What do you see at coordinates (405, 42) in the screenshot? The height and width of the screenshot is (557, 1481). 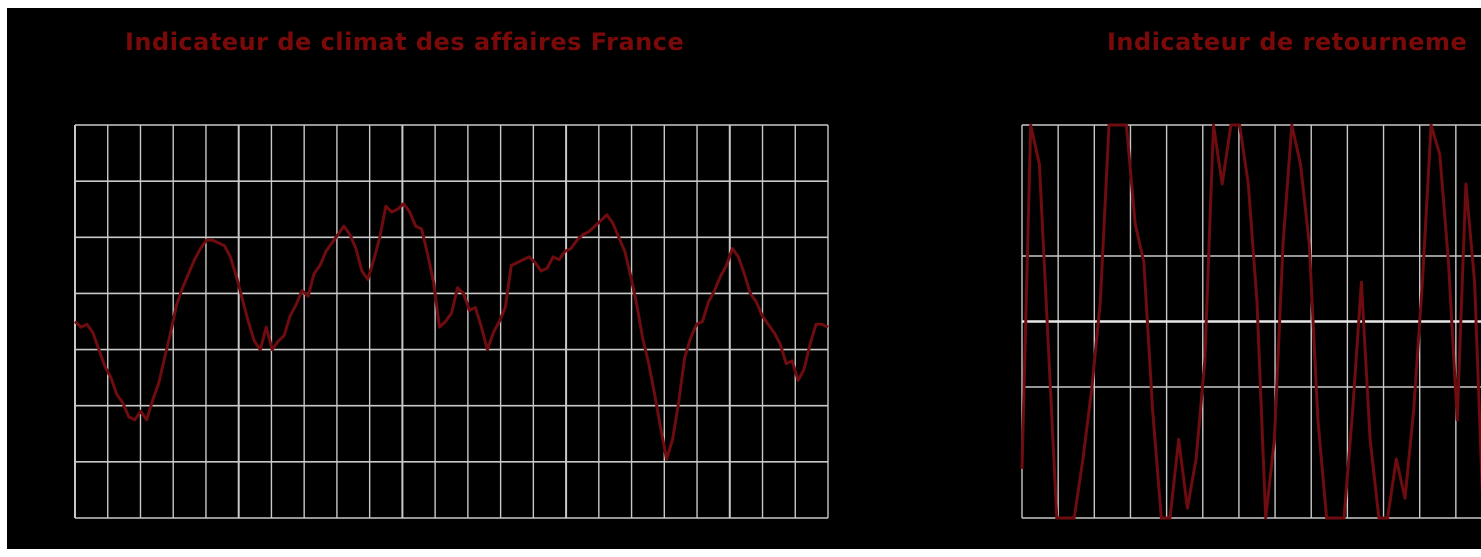 I see `chart-title-left: Indicateur de climat des affaires France` at bounding box center [405, 42].